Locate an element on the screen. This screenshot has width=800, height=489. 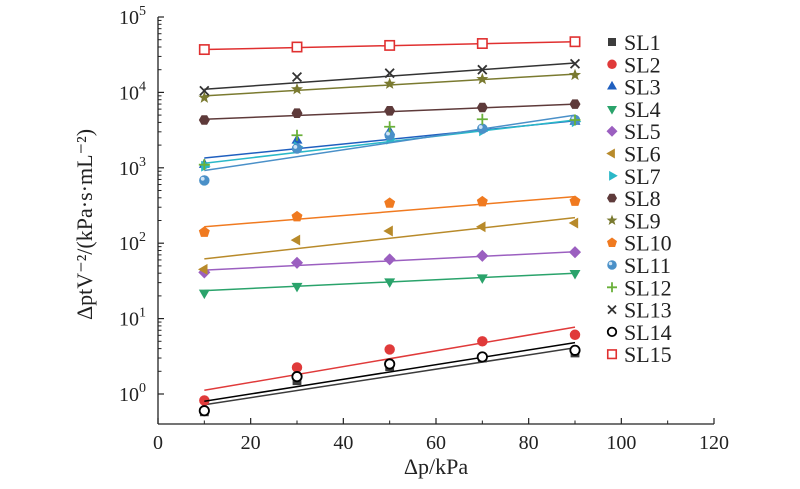
y-tick-label: 10¹ is located at coordinates (132, 318).